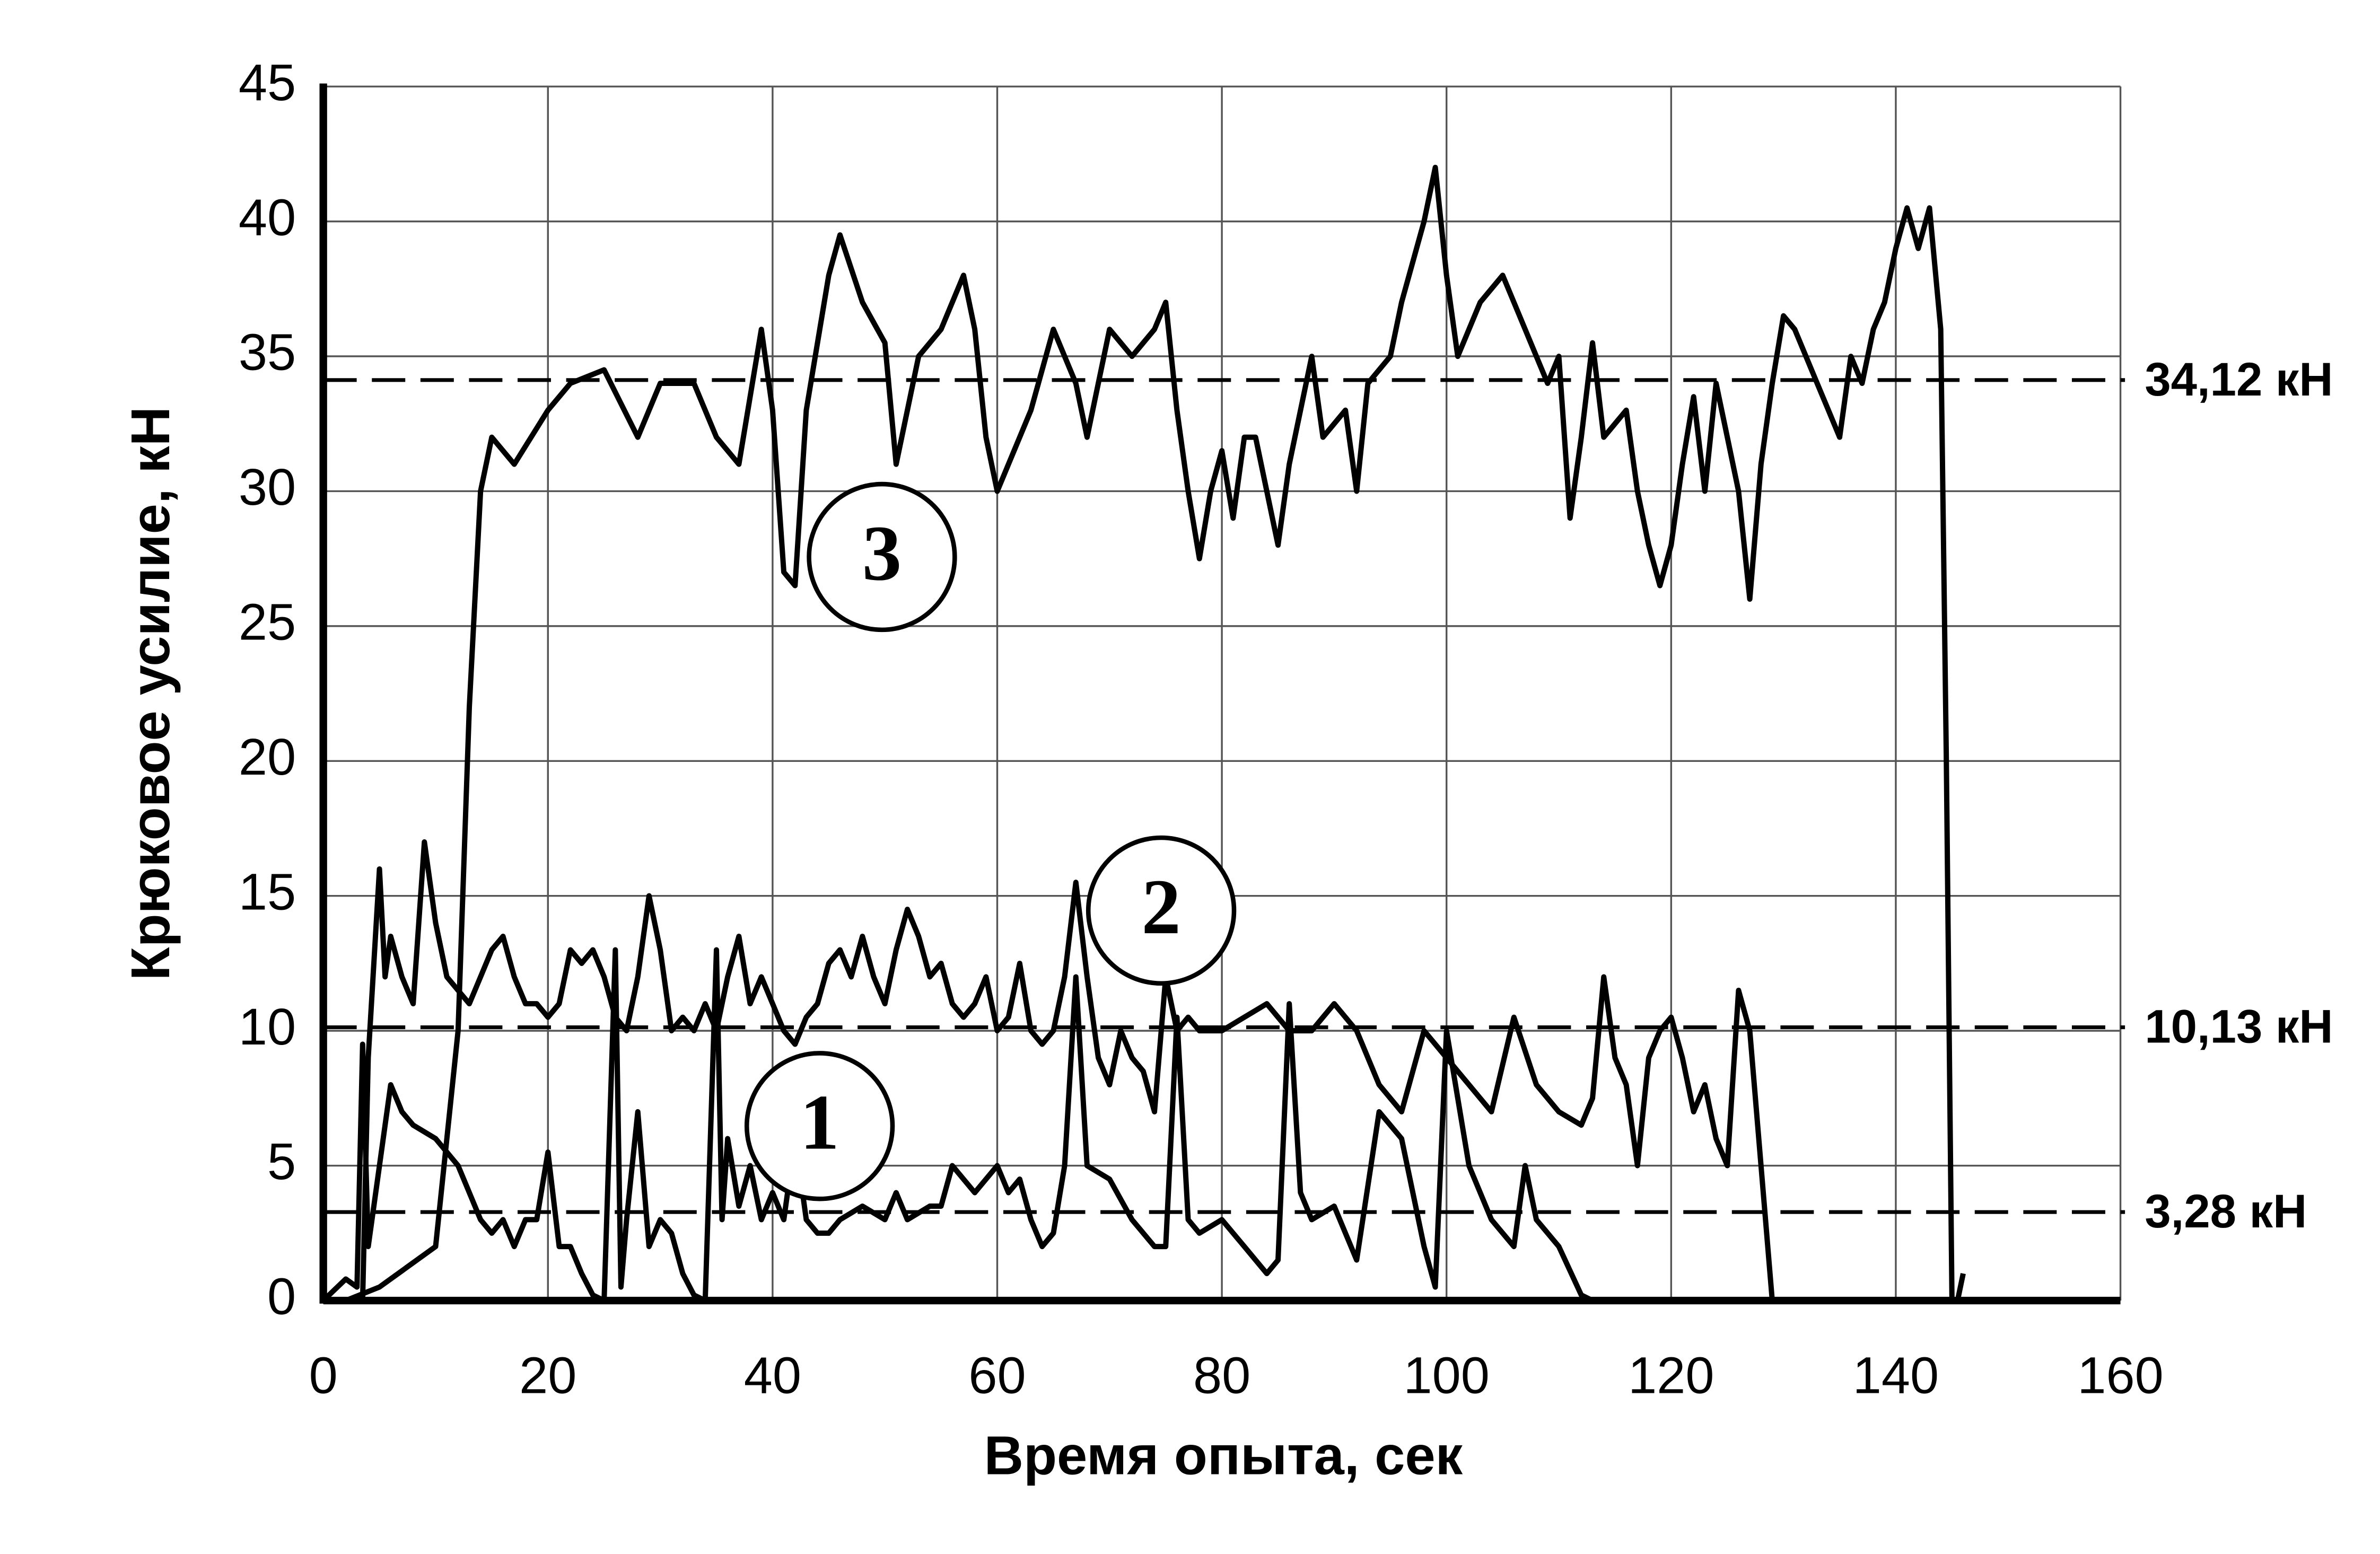  I want to click on y-tick-label: 5, so click(281, 1161).